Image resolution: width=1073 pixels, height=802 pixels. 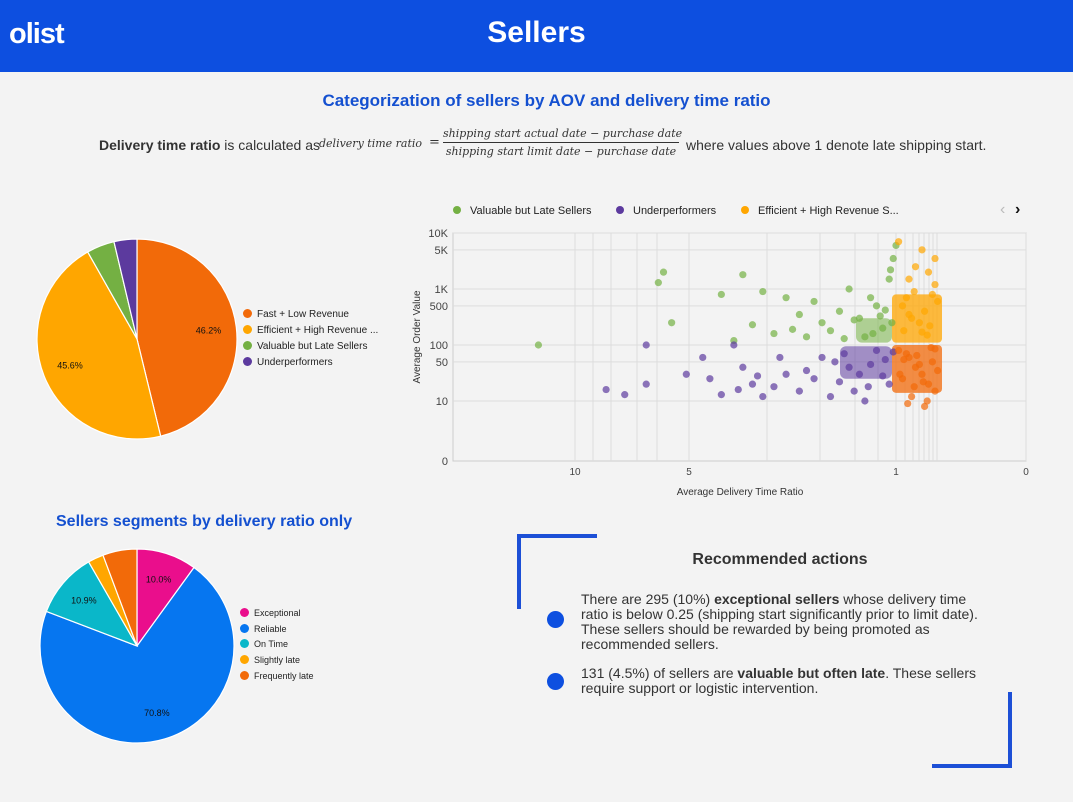 I want to click on seller-category-pie-chart: 46.2% 45.6%, so click(x=137, y=339).